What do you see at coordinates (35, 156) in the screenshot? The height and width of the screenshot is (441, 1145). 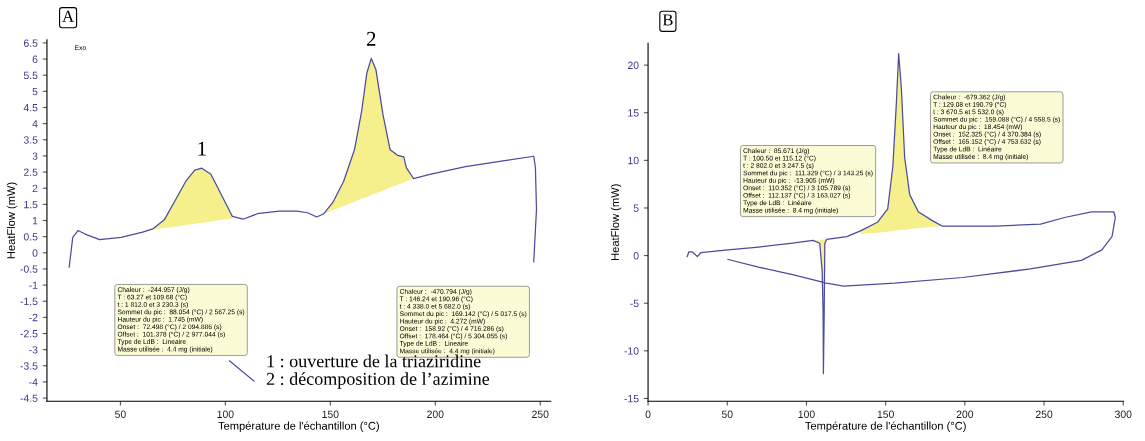 I see `y-tick-label: 3` at bounding box center [35, 156].